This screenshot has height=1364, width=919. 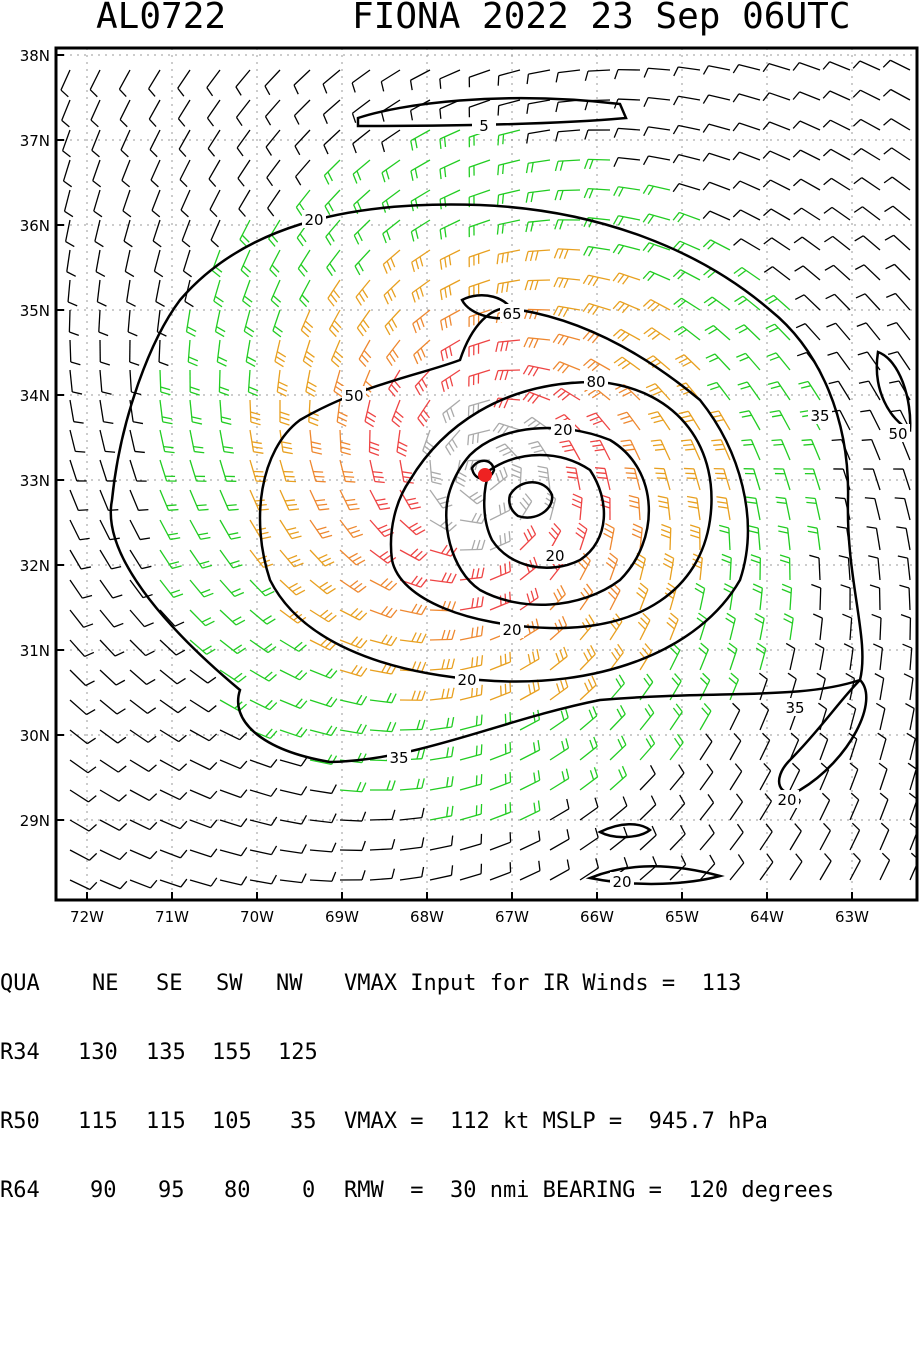 What do you see at coordinates (103, 1190) in the screenshot?
I see `r64-ne: 90` at bounding box center [103, 1190].